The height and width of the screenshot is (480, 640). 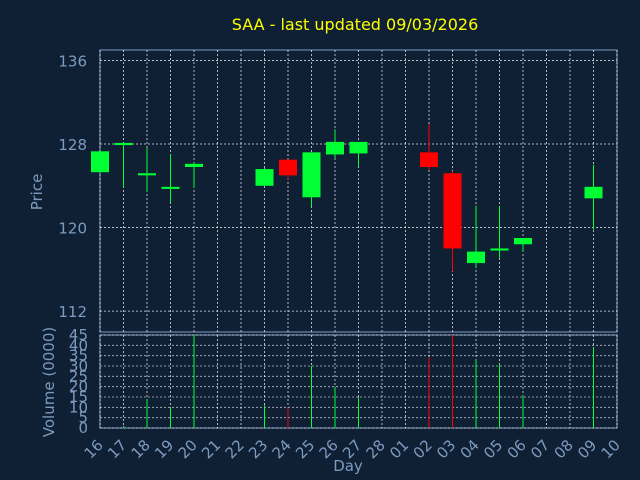 I want to click on volume-tick-label: 30, so click(x=78, y=366).